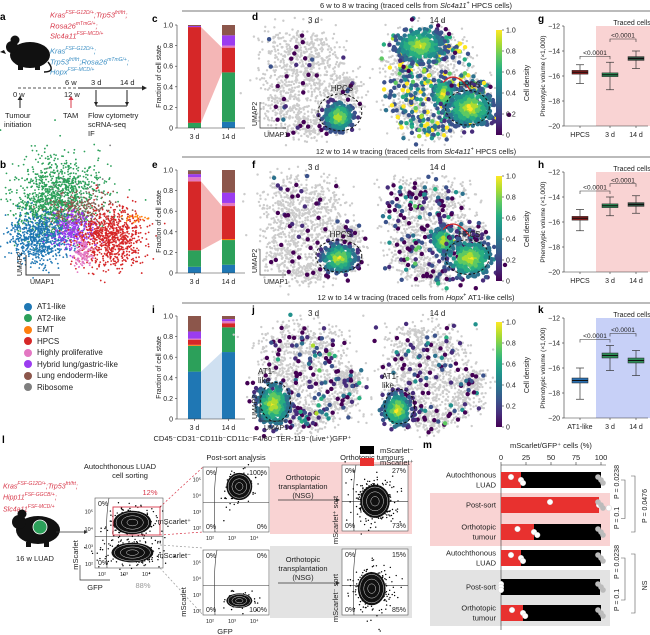 The width and height of the screenshot is (650, 635). Describe the element at coordinates (228, 223) in the screenshot. I see `bar-segment-hpcs` at that location.